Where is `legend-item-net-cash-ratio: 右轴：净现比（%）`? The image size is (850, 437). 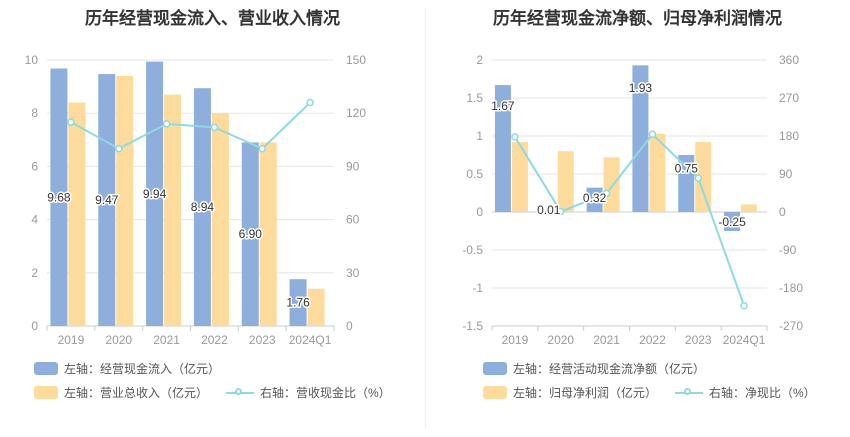
legend-item-net-cash-ratio: 右轴：净现比（%） is located at coordinates (745, 392).